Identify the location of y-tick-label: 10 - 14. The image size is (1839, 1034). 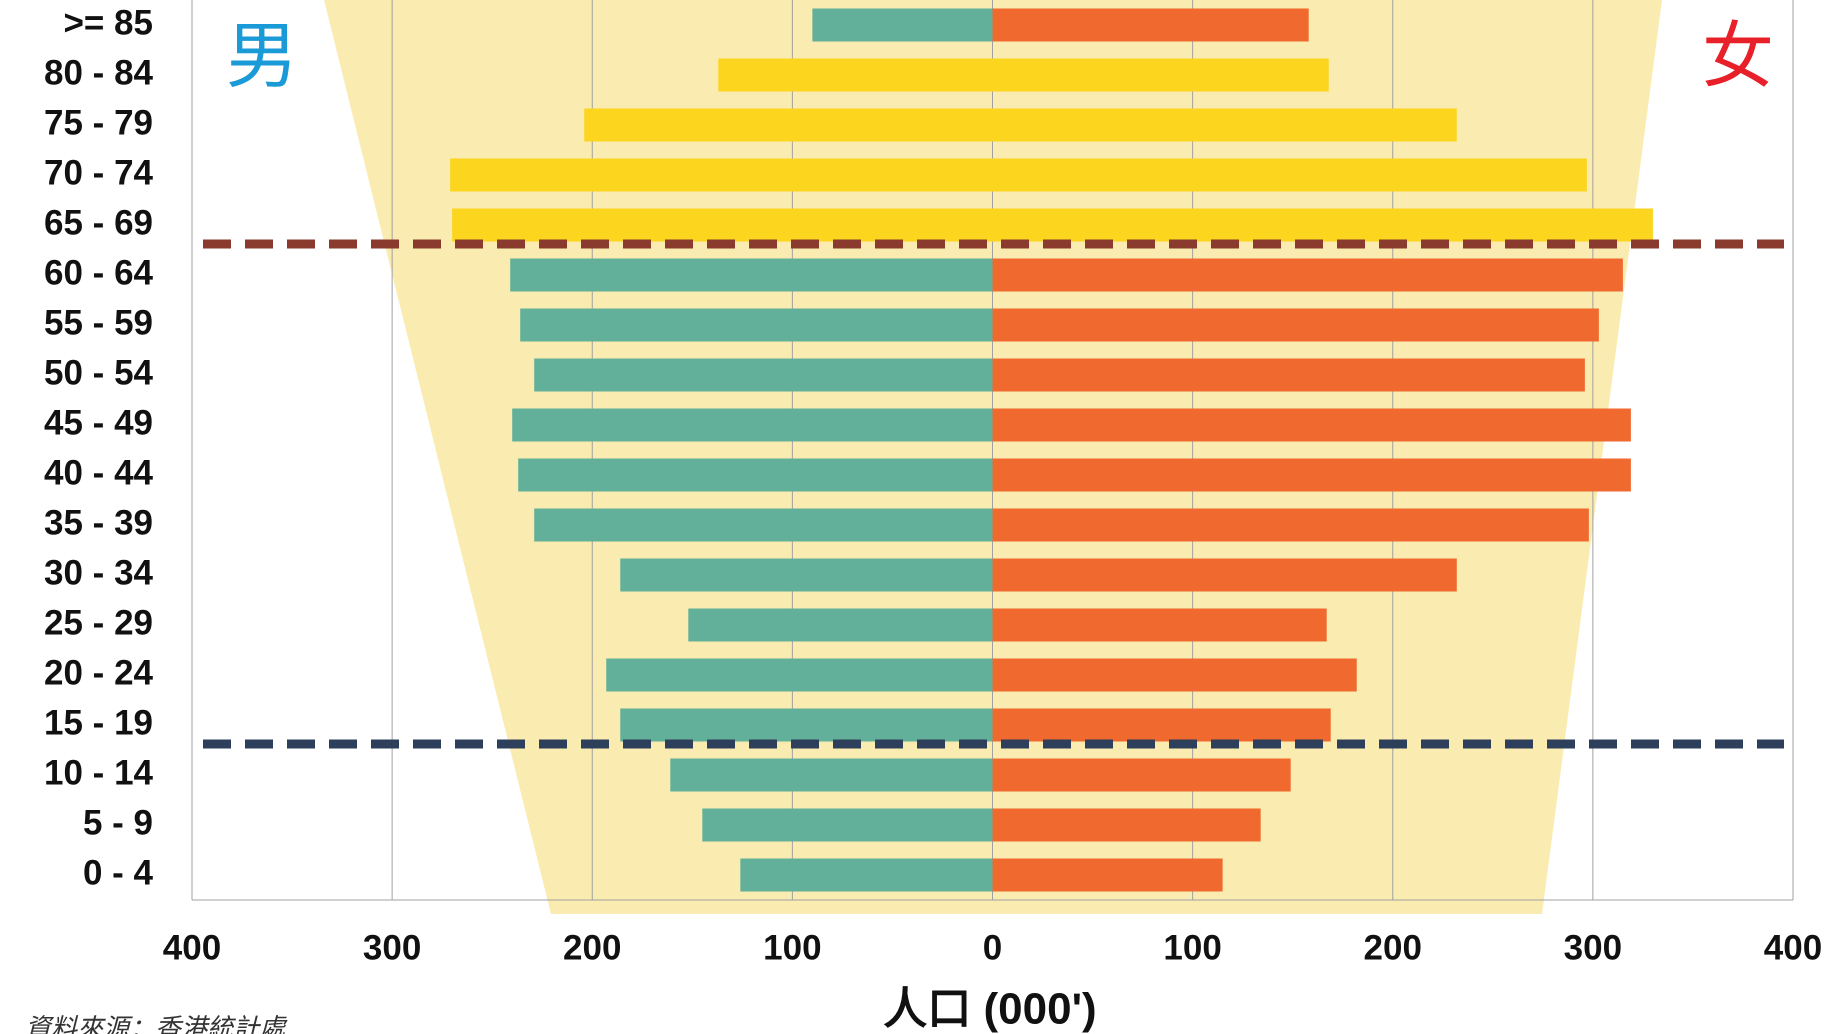
(98, 772).